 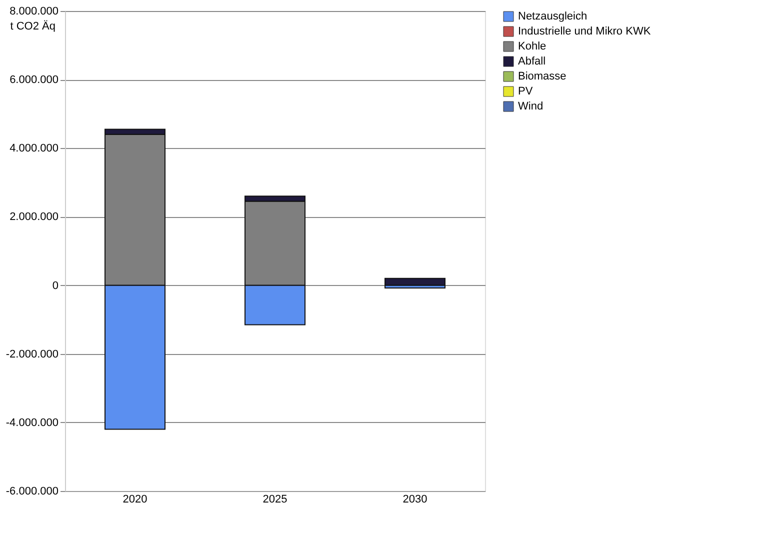 I want to click on y-axis-title: t CO2 Äq, so click(x=33, y=26).